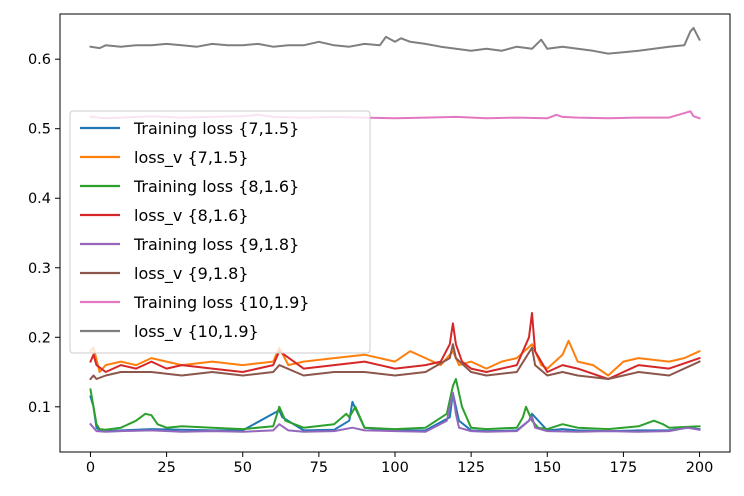 The image size is (744, 496). Describe the element at coordinates (216, 128) in the screenshot. I see `legend-label: Training loss {7,1.5}` at that location.